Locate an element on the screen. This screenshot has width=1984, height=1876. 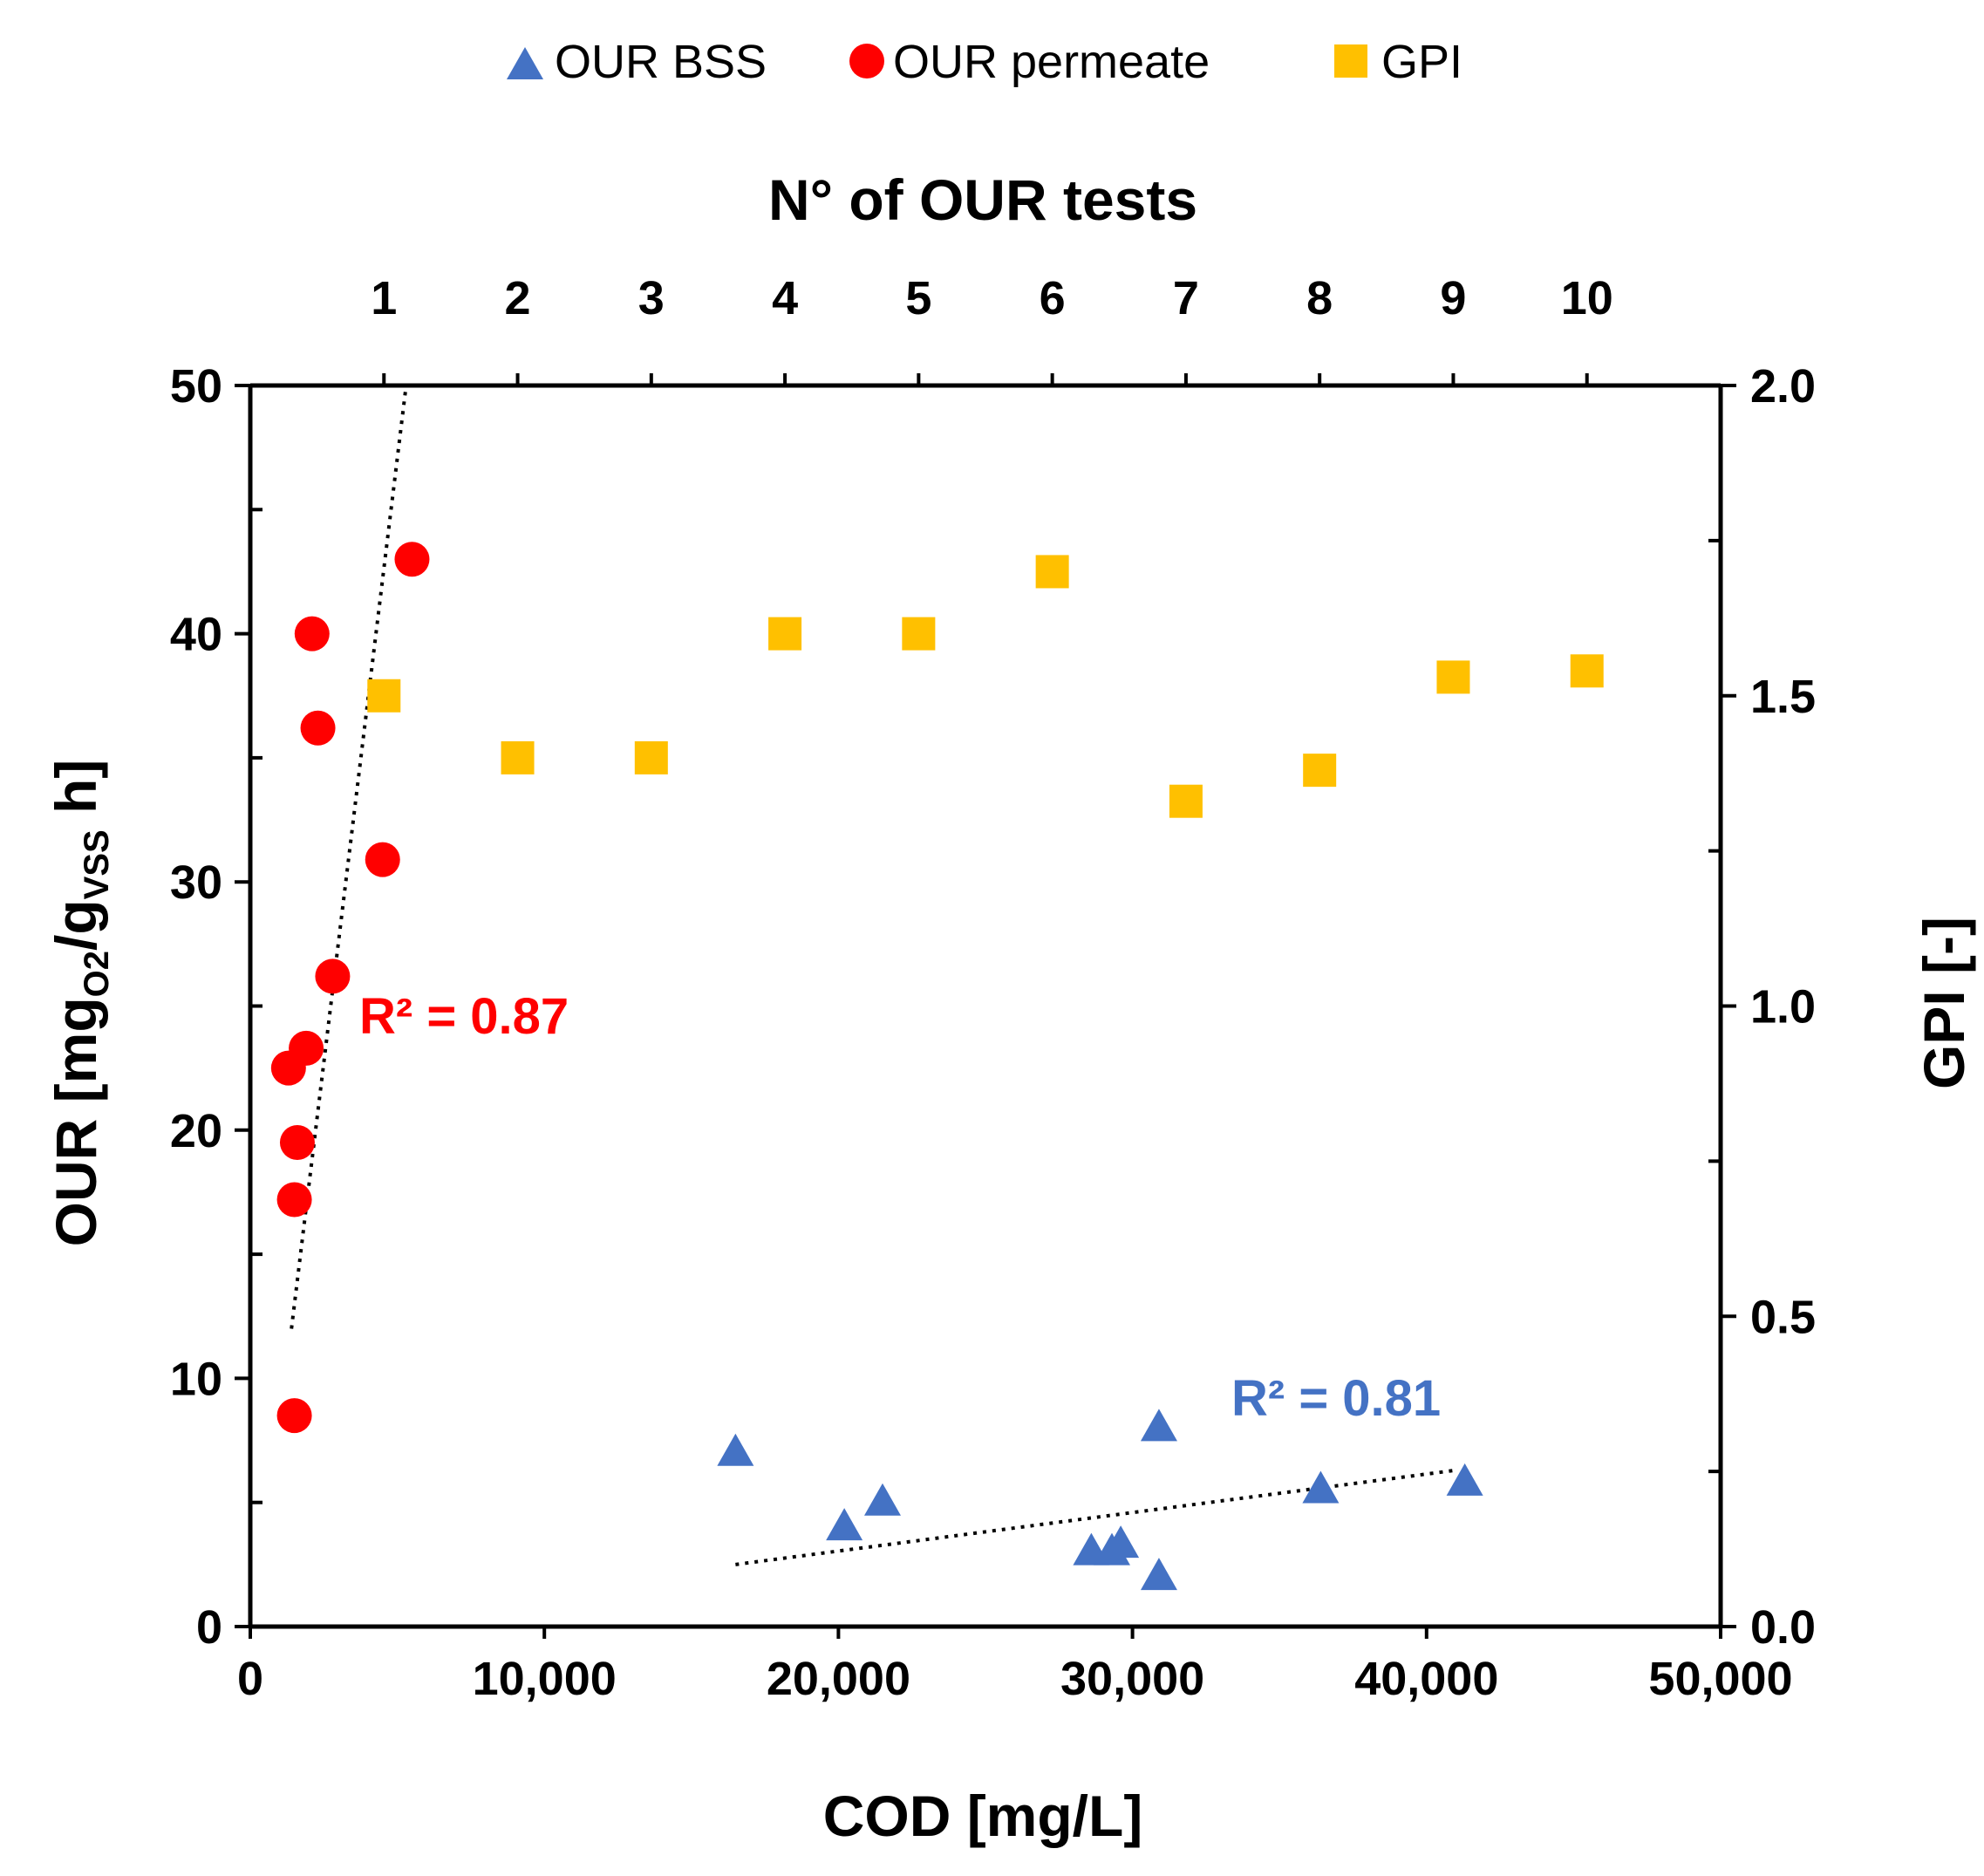
left-axis-title-sub1: O2 is located at coordinates (97, 974).